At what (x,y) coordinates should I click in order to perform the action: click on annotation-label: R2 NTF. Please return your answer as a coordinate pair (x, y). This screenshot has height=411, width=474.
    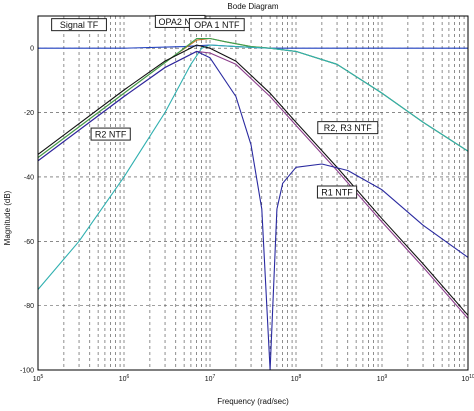
    Looking at the image, I should click on (111, 135).